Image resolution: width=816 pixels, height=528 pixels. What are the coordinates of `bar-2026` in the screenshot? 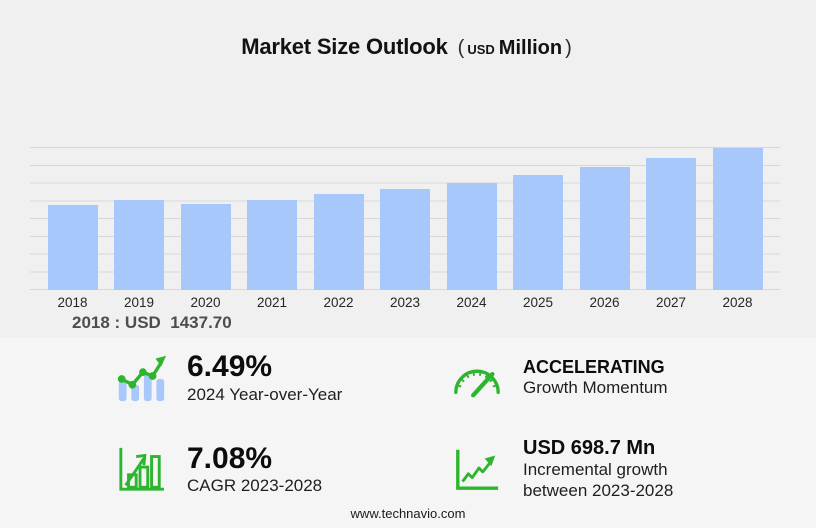 It's located at (604, 228).